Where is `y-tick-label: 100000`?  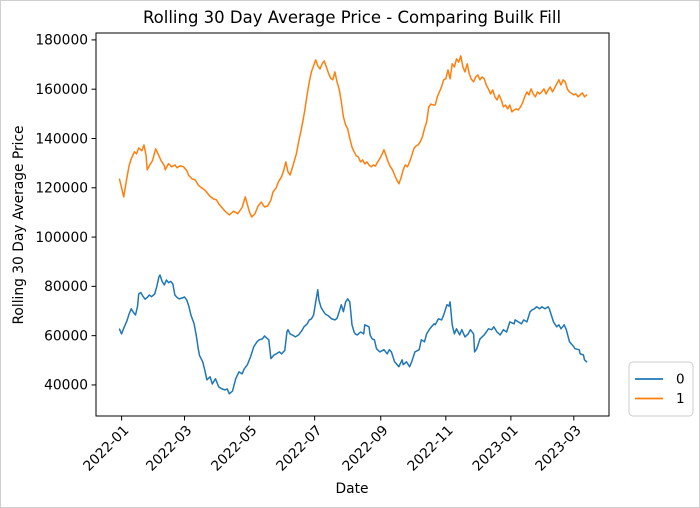
y-tick-label: 100000 is located at coordinates (61, 238).